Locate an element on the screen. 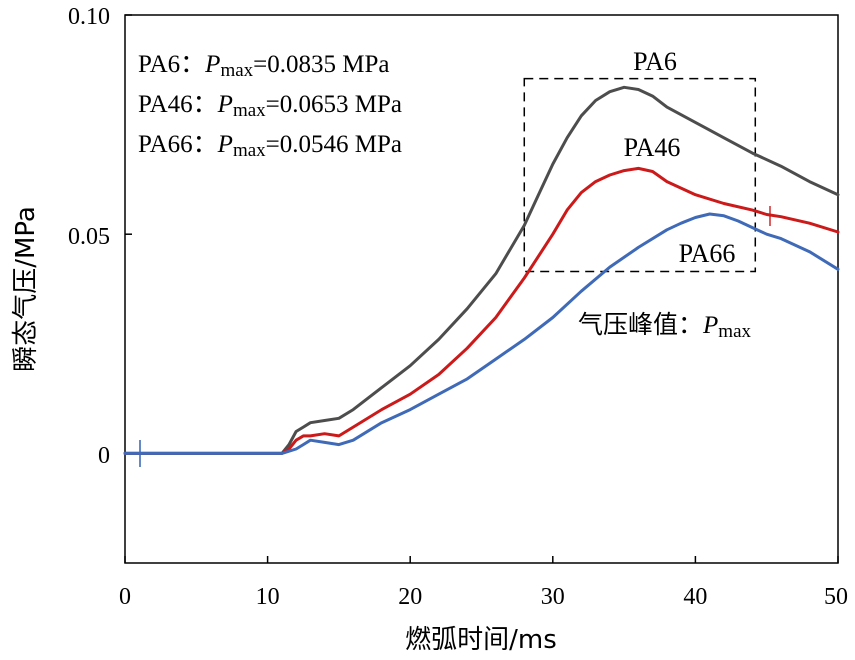 This screenshot has width=855, height=660. legend-entry-pa6: PA6：Pmax=0.0835 MPa is located at coordinates (264, 66).